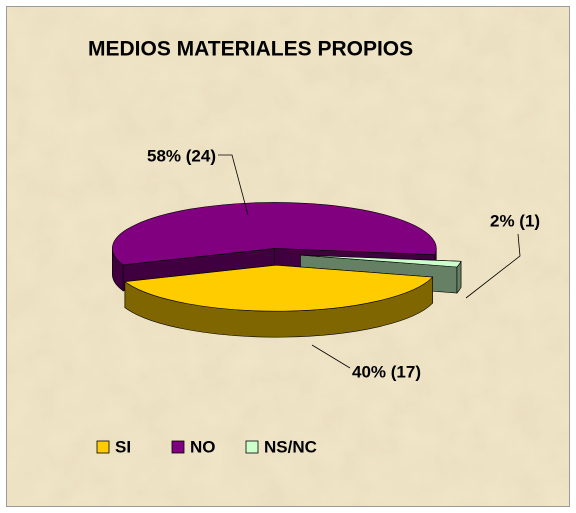 This screenshot has width=576, height=513. Describe the element at coordinates (386, 371) in the screenshot. I see `data-label: 40% (17)` at that location.